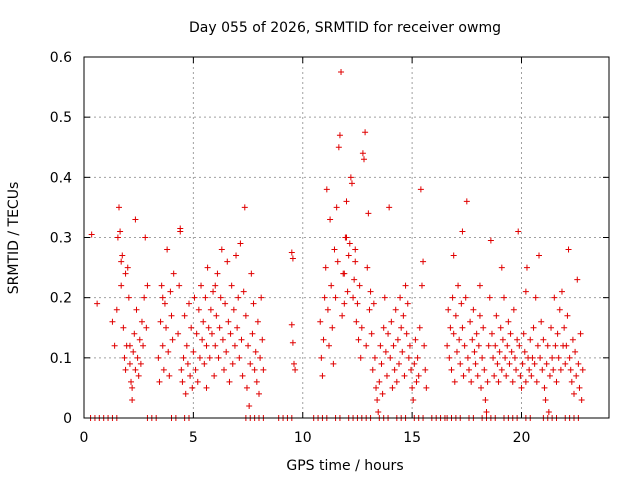  I want to click on x-tick-label: 0, so click(84, 438).